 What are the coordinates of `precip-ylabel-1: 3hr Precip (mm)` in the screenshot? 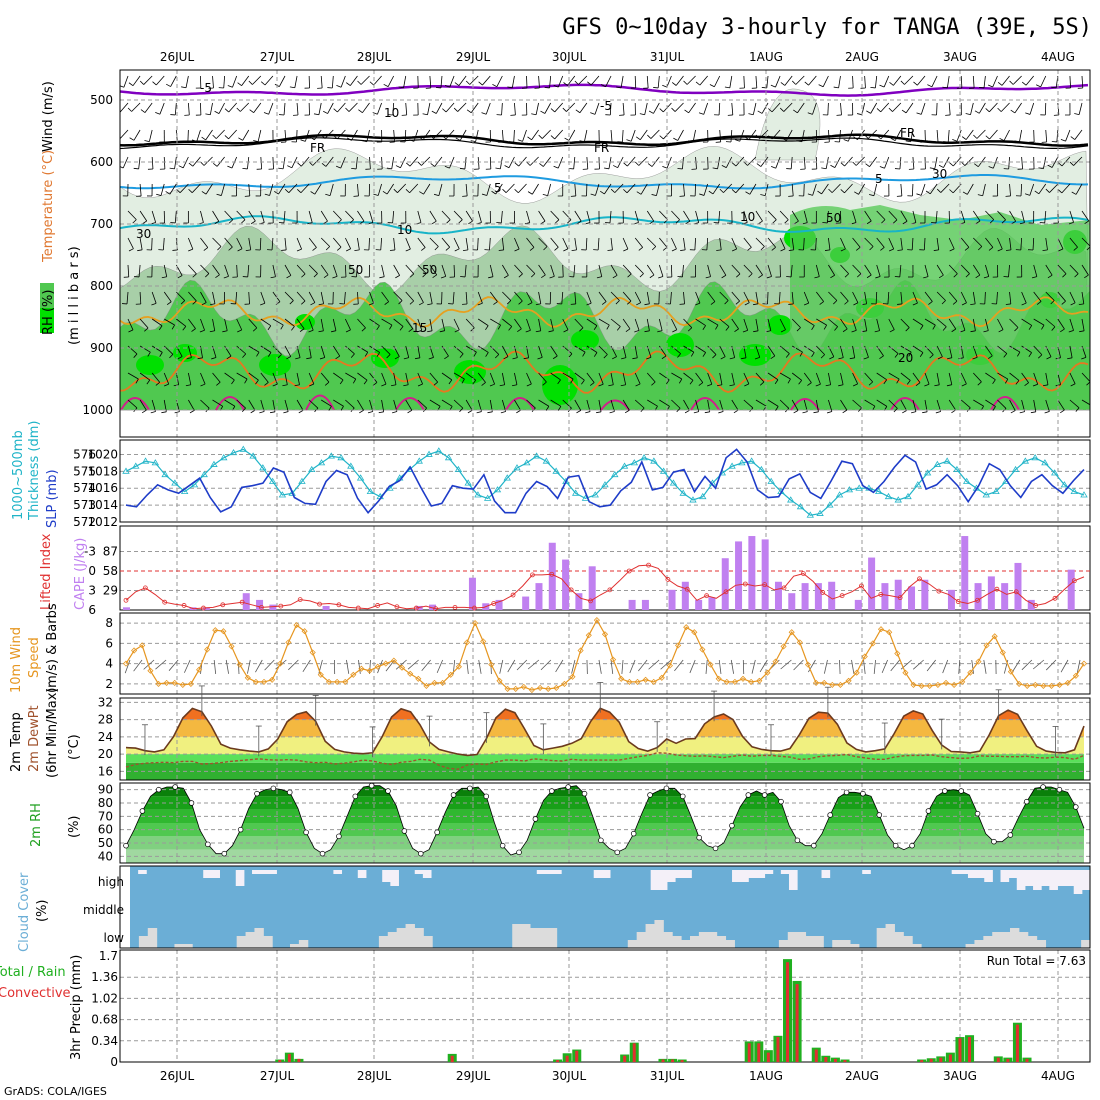 It's located at (76, 1007).